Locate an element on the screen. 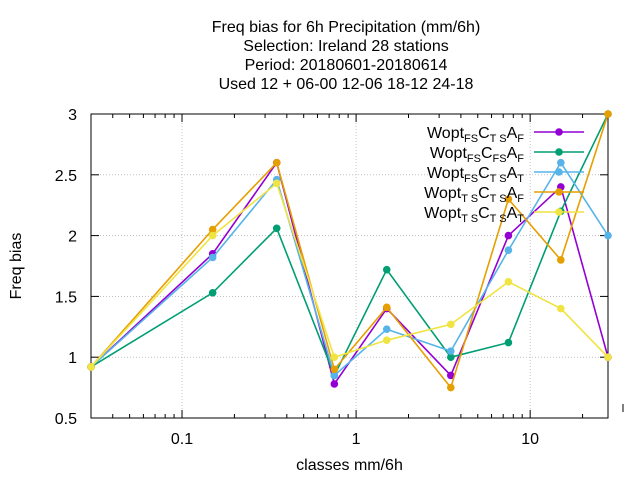  x-tick-label: 10 is located at coordinates (530, 439).